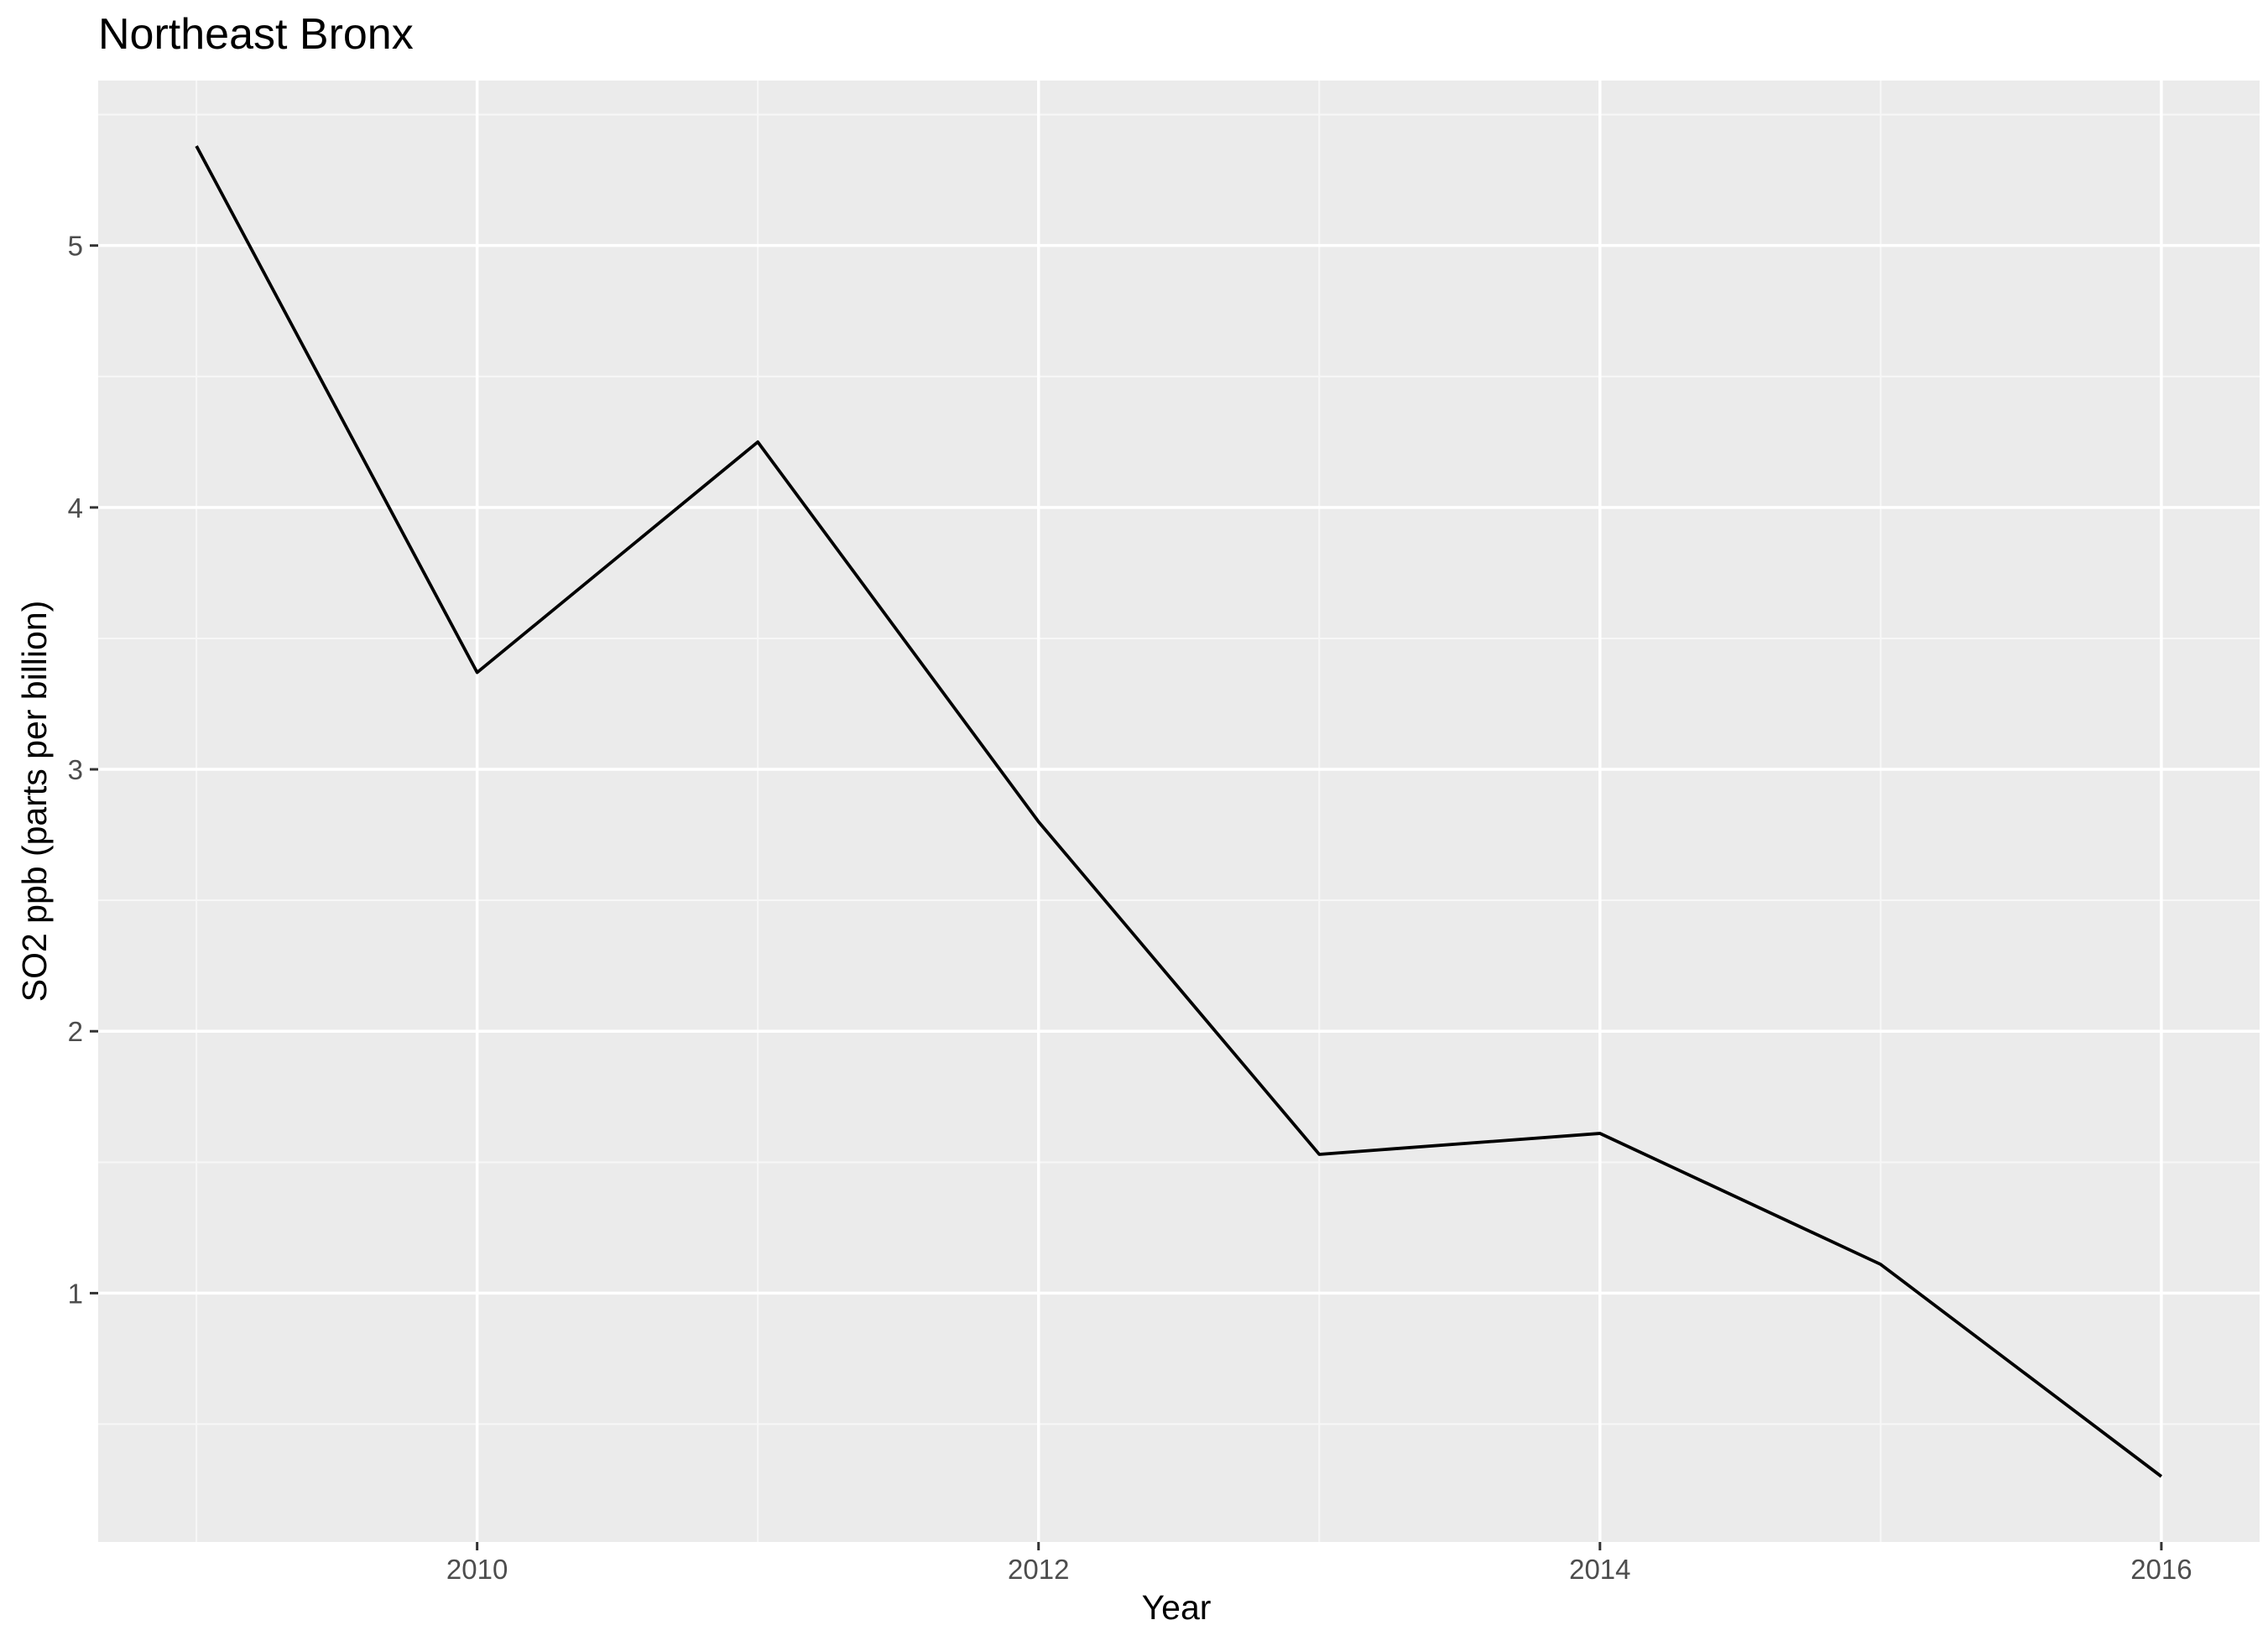 The width and height of the screenshot is (2268, 1646). I want to click on y-tick-label: 4, so click(76, 508).